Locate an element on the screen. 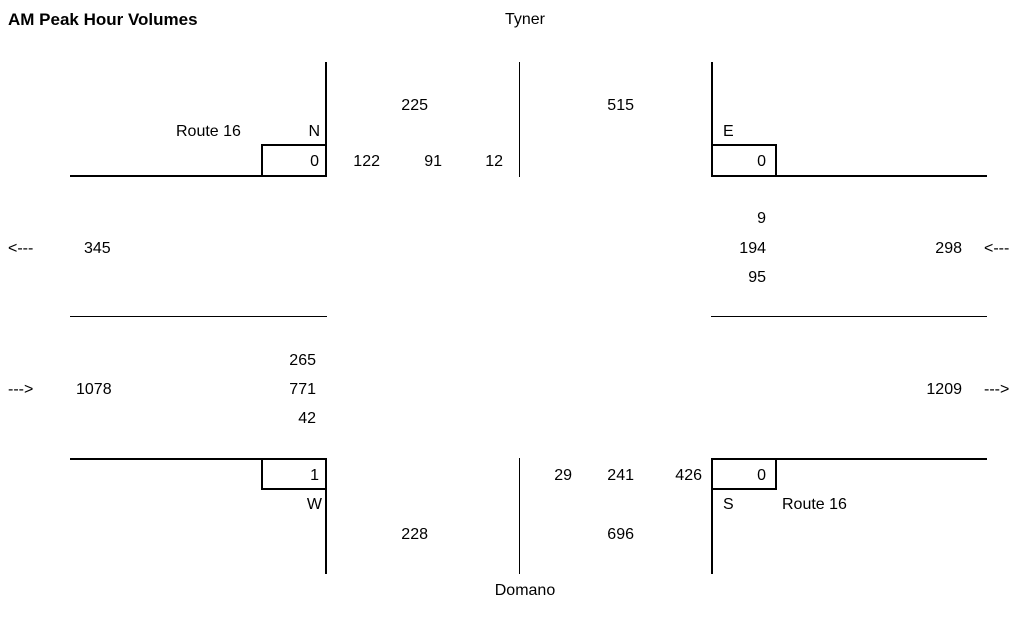 The height and width of the screenshot is (626, 1029). arrow-left-west: <--- is located at coordinates (21, 248).